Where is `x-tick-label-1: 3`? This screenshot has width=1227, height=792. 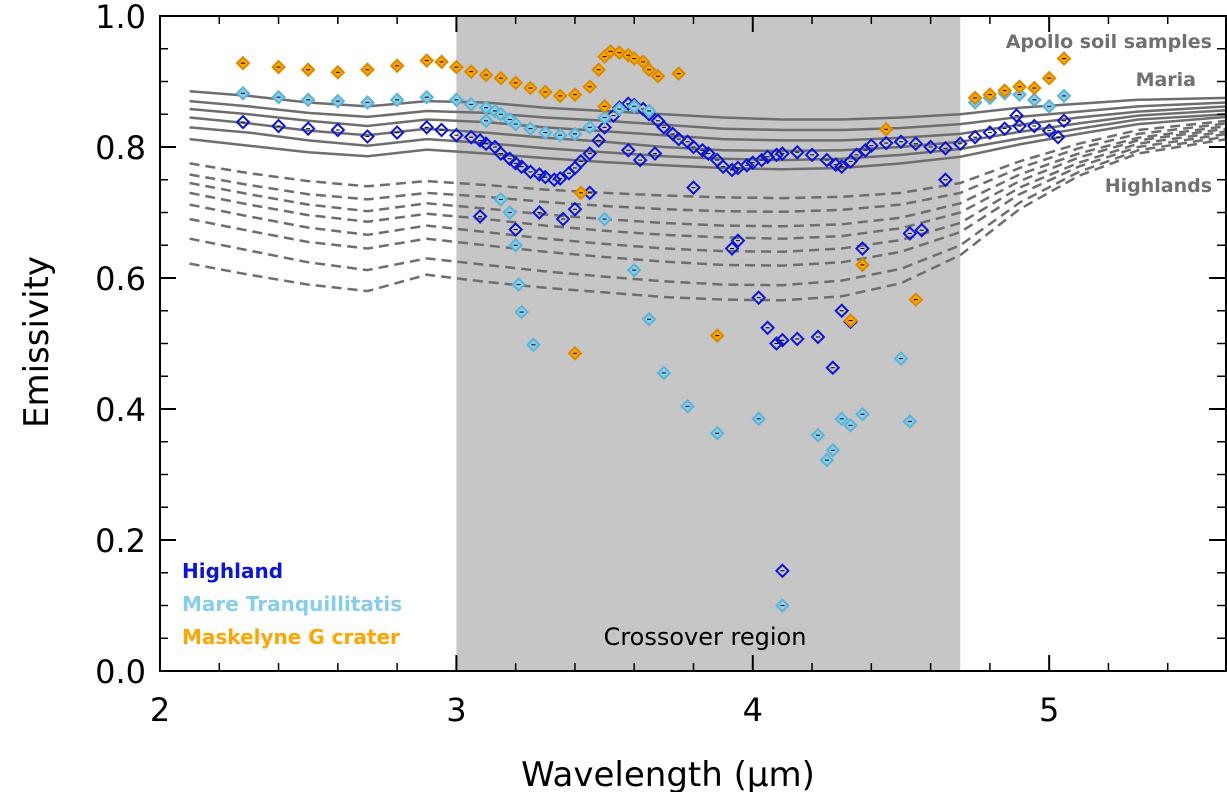 x-tick-label-1: 3 is located at coordinates (456, 710).